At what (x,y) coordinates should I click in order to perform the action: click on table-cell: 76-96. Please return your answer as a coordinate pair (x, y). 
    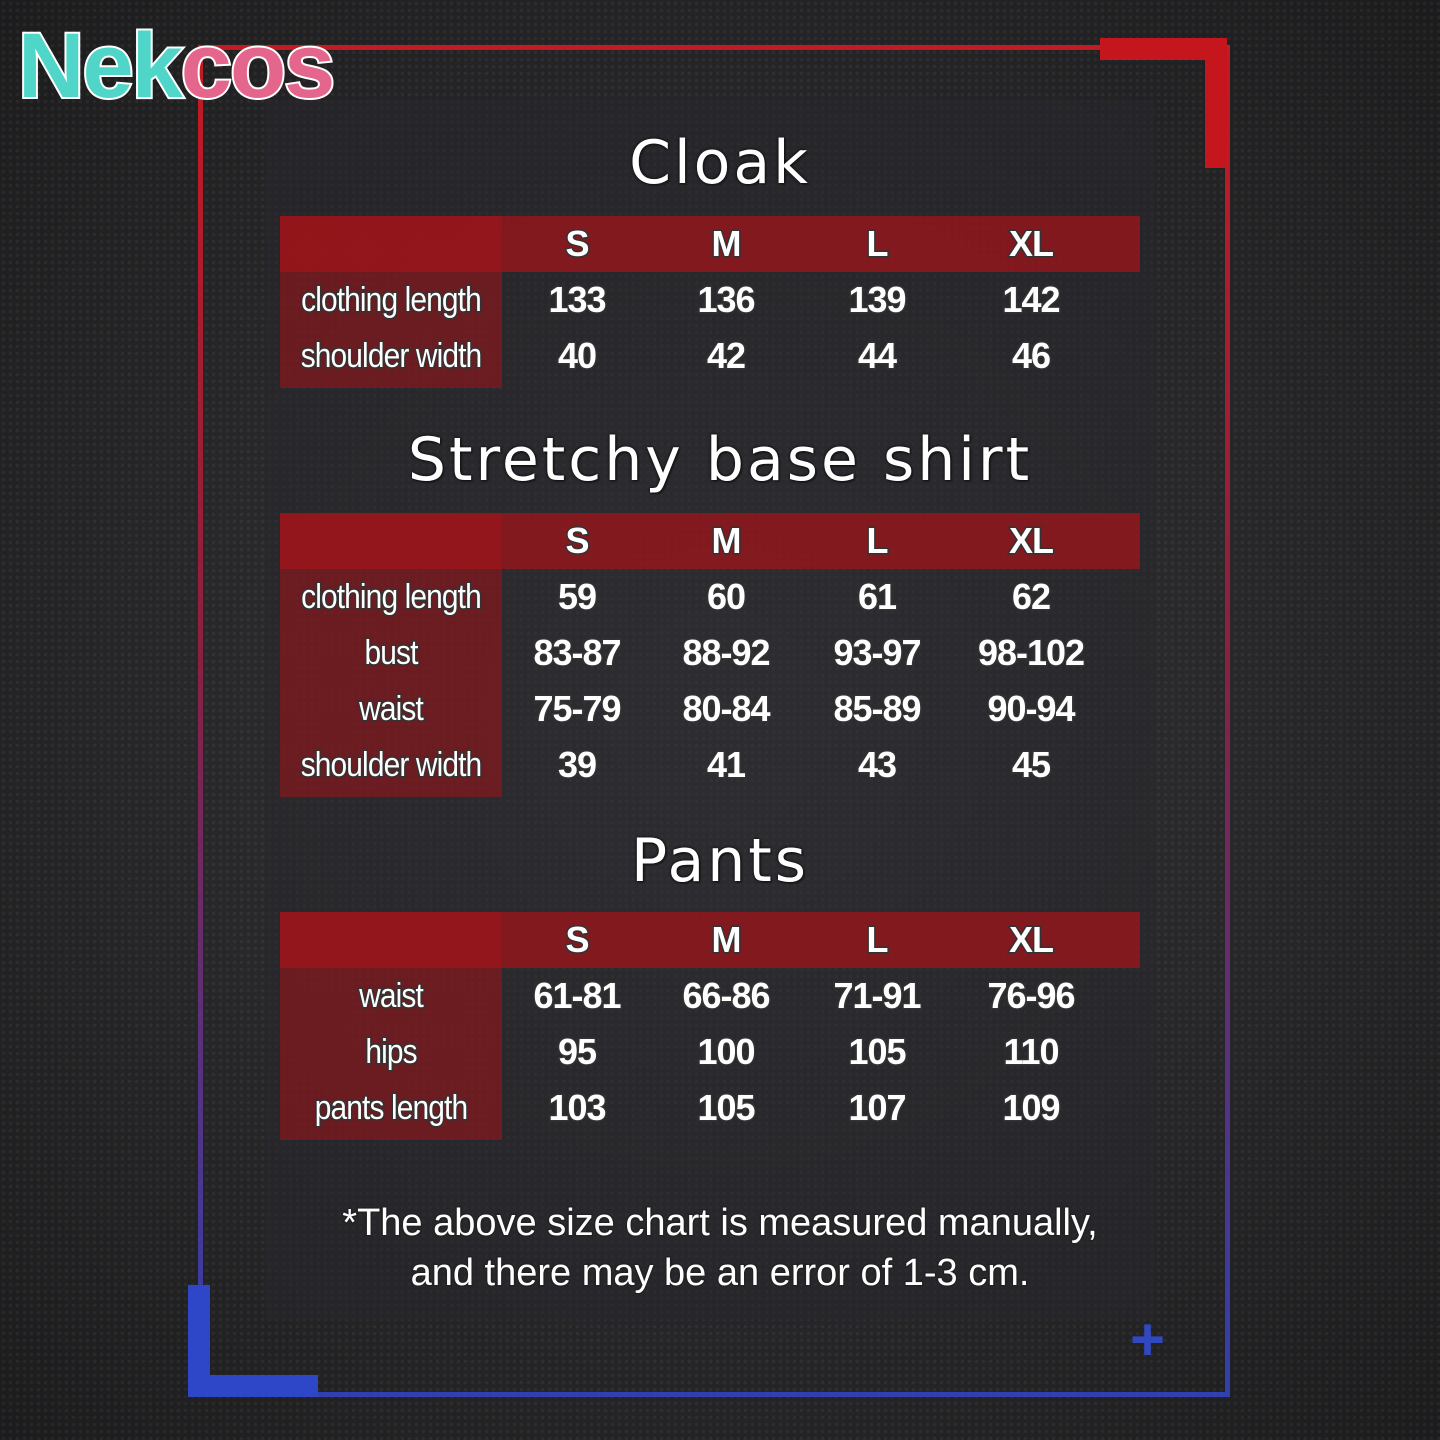
    Looking at the image, I should click on (1031, 996).